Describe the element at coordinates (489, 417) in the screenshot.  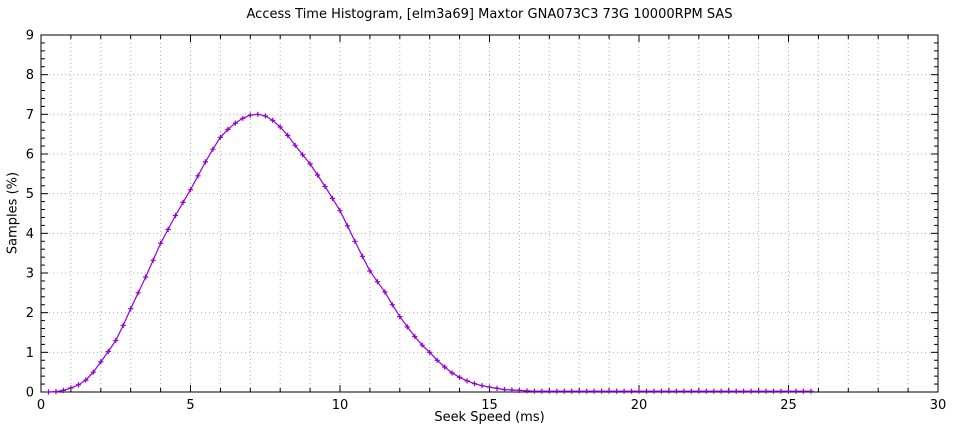
I see `x-axis-label: Seek Speed (ms)` at that location.